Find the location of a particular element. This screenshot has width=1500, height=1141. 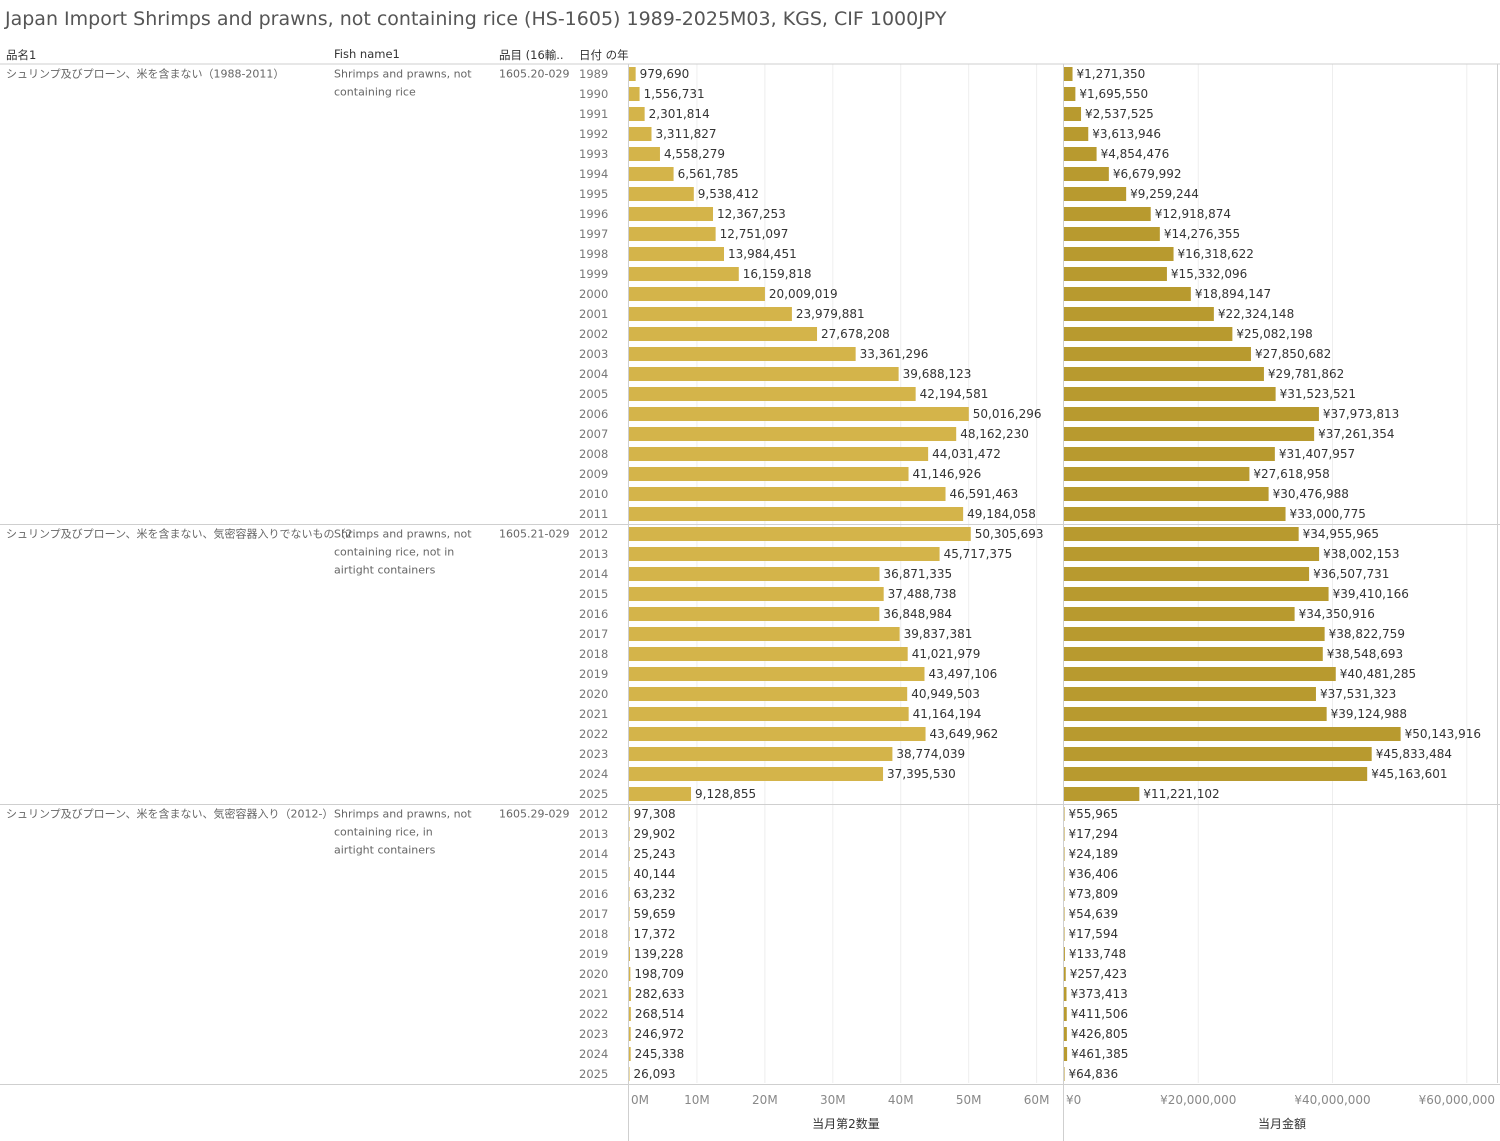

qty-value-label: 2,301,814 is located at coordinates (679, 114).